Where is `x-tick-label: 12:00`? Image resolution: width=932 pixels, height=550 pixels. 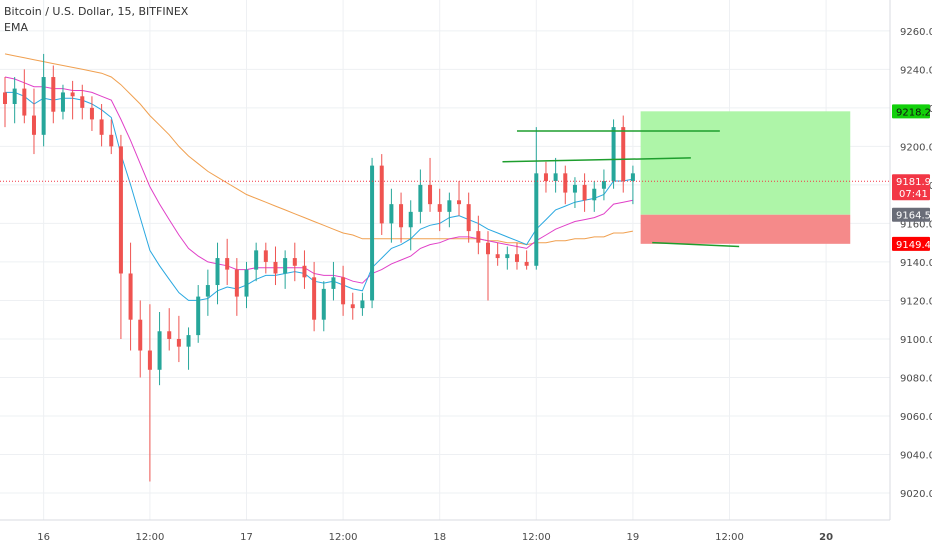
x-tick-label: 12:00 is located at coordinates (729, 537).